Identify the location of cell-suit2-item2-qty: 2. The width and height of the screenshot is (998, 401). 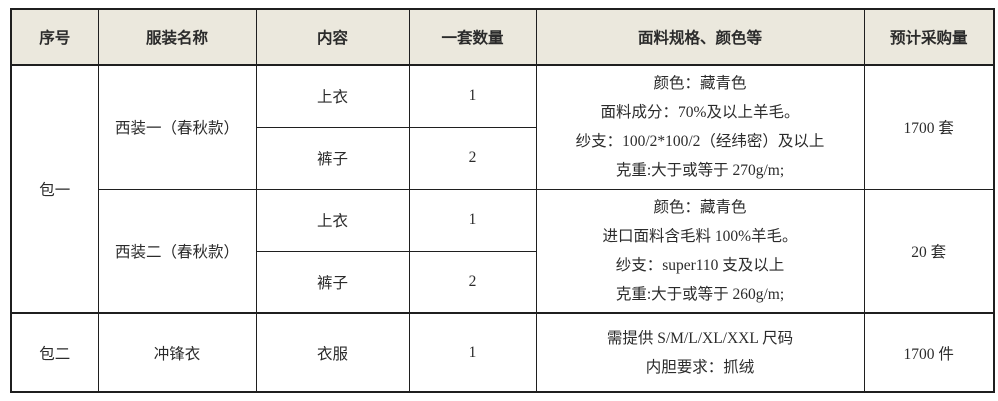
(472, 282).